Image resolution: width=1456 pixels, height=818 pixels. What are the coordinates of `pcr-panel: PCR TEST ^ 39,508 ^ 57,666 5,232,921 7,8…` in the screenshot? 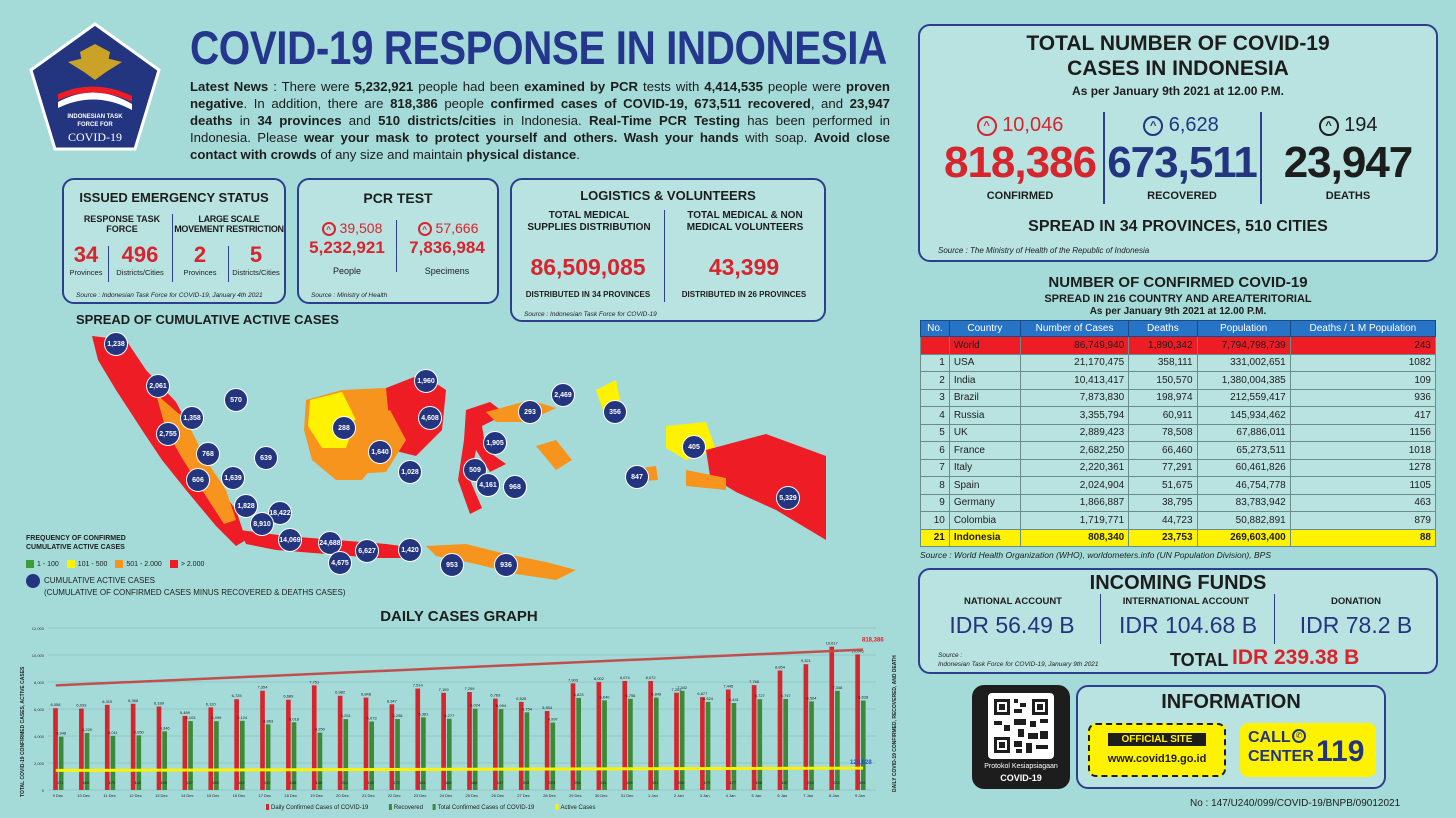 It's located at (398, 241).